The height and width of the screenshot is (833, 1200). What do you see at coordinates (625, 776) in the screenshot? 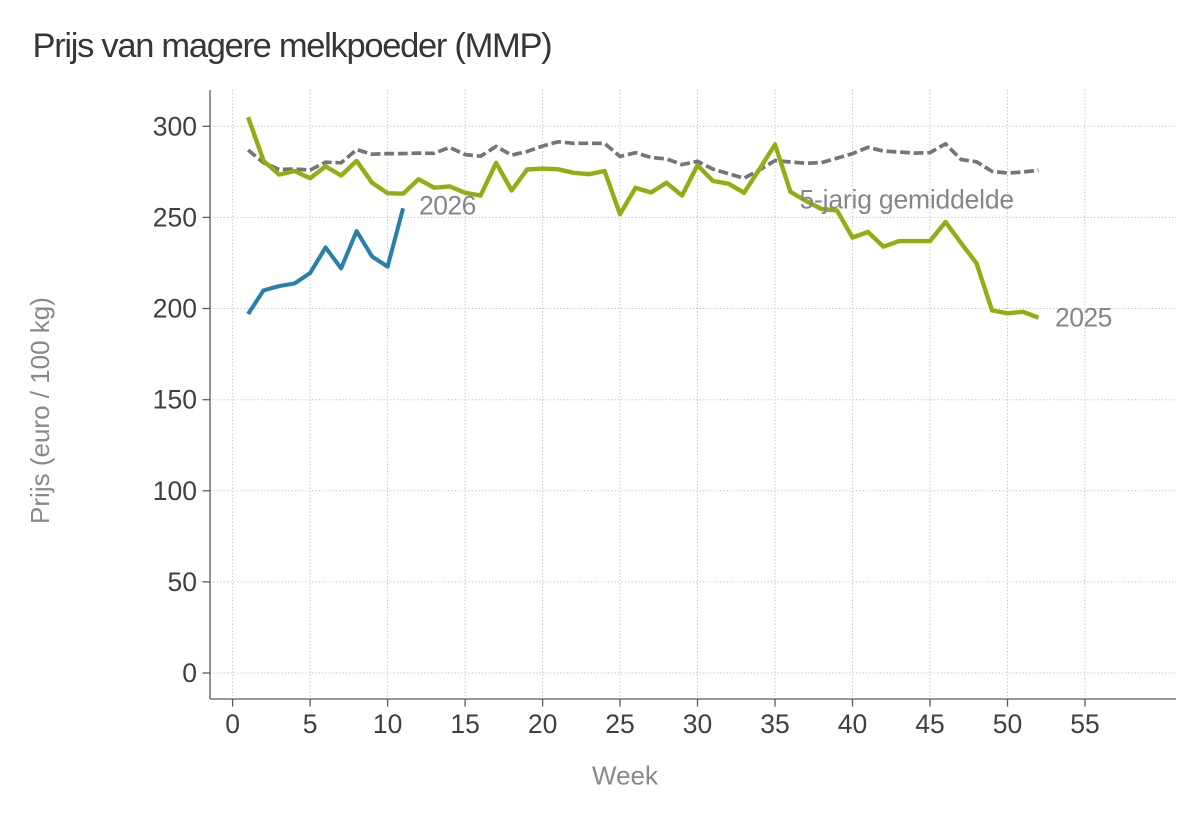
I see `svg-text: Week` at bounding box center [625, 776].